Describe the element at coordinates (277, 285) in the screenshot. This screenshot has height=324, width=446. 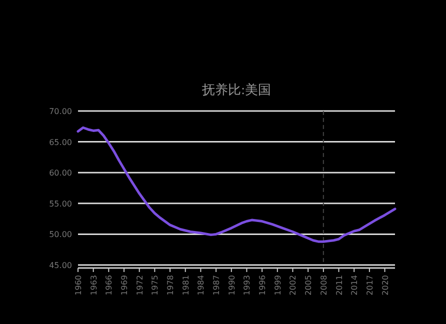
I see `x-tick-label: 1999` at that location.